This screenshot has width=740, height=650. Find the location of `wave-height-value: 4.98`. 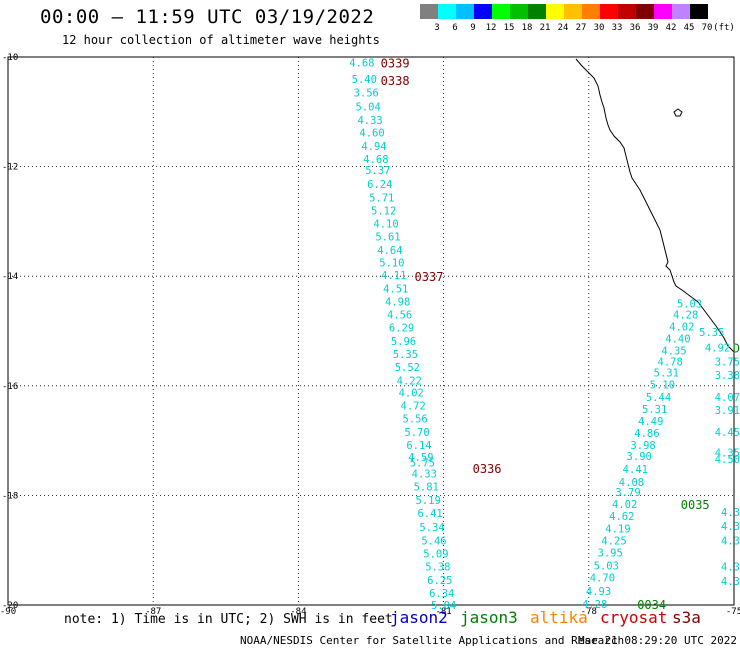

wave-height-value: 4.98 is located at coordinates (397, 302).